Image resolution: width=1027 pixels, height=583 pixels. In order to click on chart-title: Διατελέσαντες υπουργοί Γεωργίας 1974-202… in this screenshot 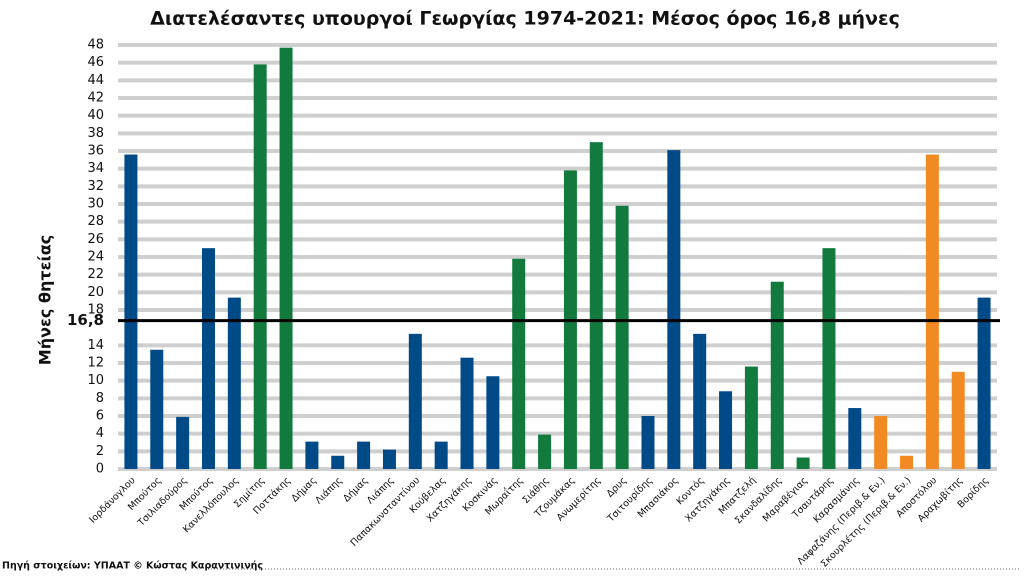, I will do `click(525, 19)`.